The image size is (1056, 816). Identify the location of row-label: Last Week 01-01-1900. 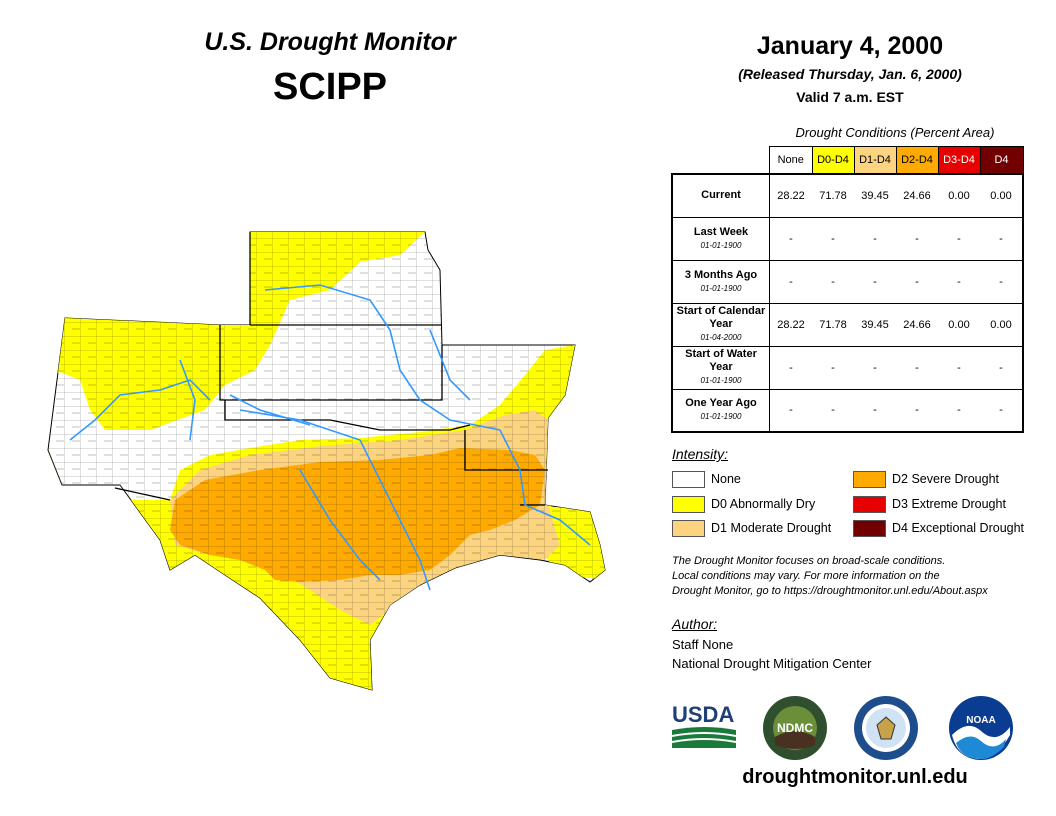
(720, 238).